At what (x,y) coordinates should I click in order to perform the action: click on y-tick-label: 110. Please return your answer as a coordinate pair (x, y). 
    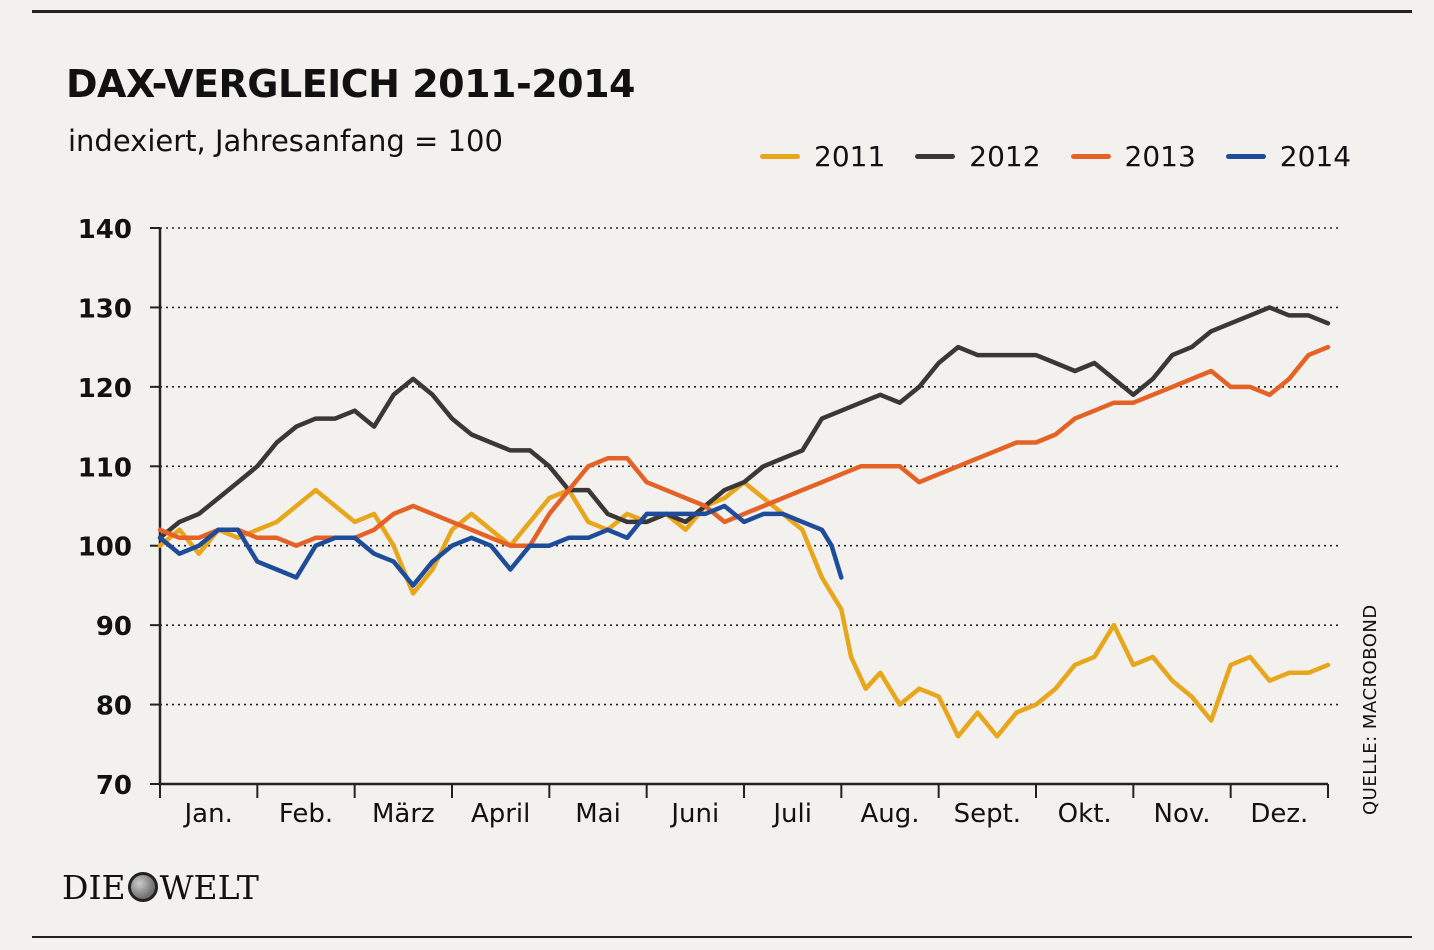
    Looking at the image, I should click on (105, 468).